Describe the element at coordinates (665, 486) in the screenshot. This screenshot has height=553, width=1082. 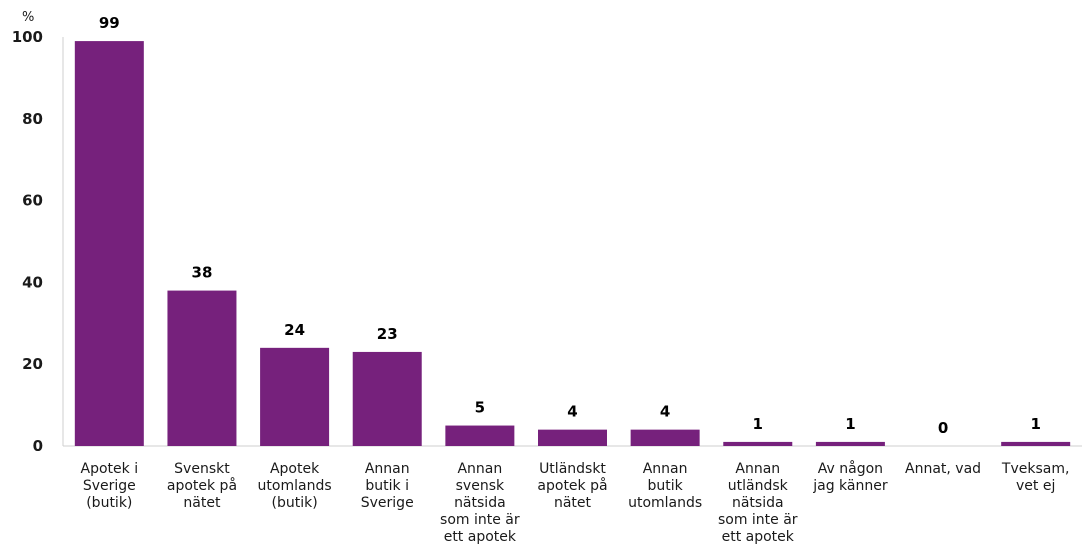
I see `category-label: Annan butik utomlands` at that location.